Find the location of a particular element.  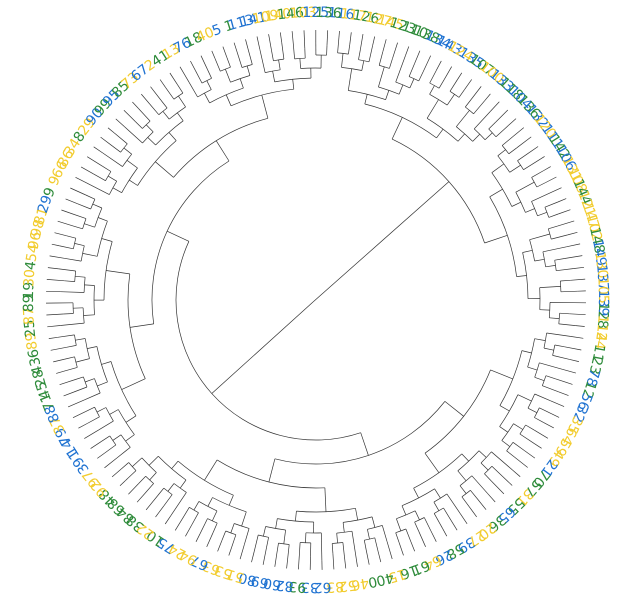

leaf-label: 45 is located at coordinates (43, 390).